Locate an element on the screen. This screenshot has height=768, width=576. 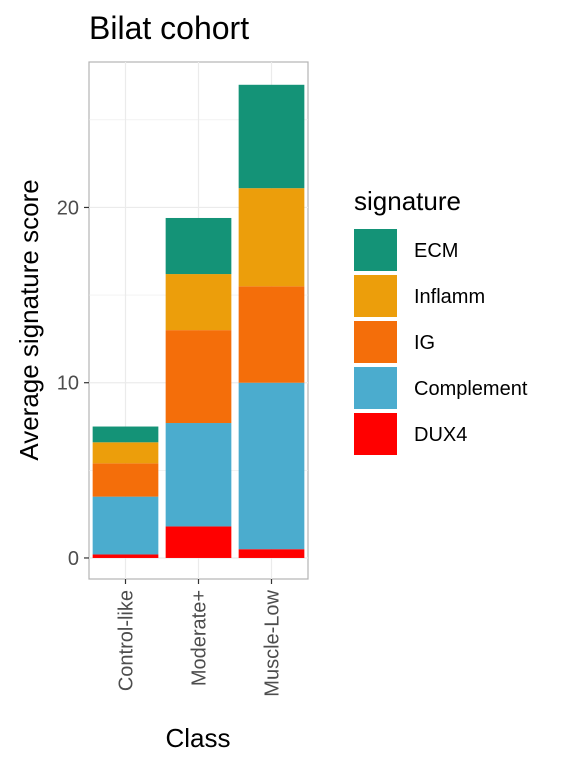
legend: signature ECM Inflamm IG Complement DUX4 is located at coordinates (441, 320).